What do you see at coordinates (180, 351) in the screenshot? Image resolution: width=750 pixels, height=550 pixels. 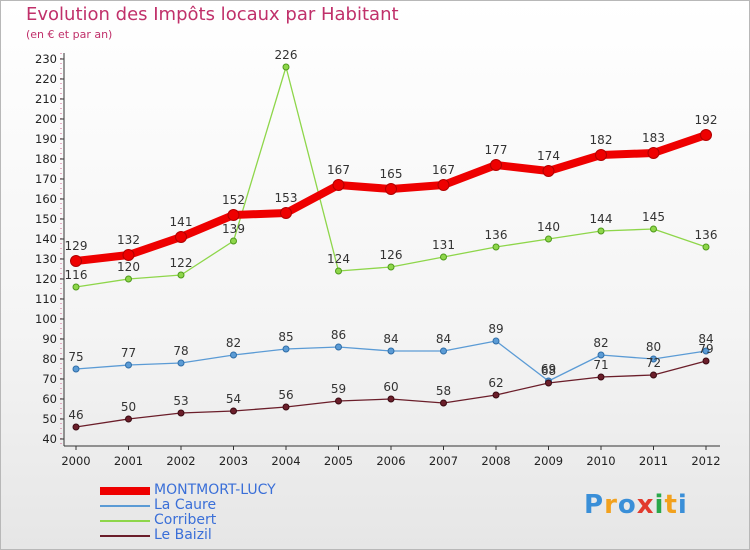 I see `data-label-la-caure: 78` at bounding box center [180, 351].